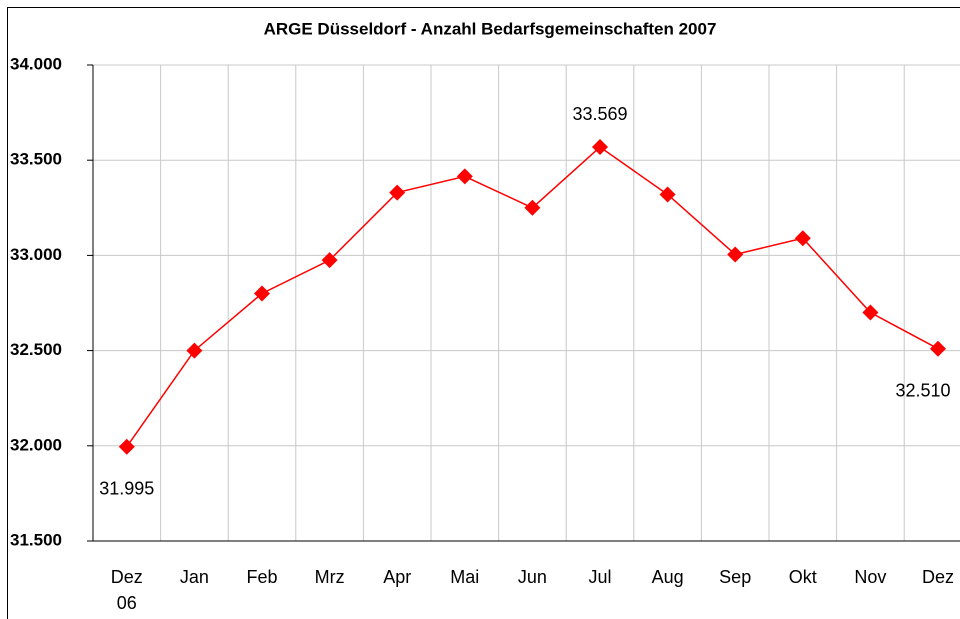 The width and height of the screenshot is (960, 619). Describe the element at coordinates (36, 63) in the screenshot. I see `y-tick-label: 34.000` at that location.